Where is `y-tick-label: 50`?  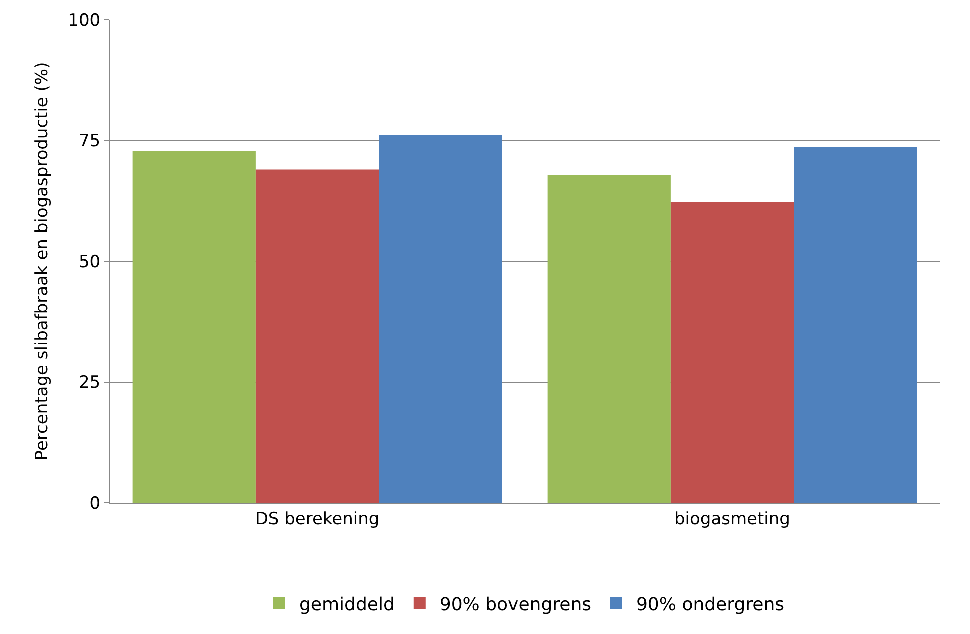
y-tick-label: 50 is located at coordinates (89, 262).